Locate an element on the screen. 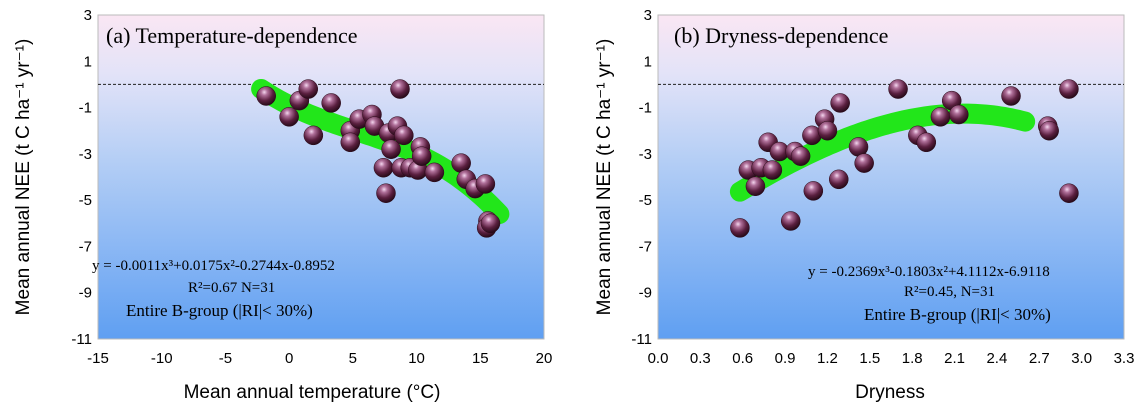 The image size is (1144, 410). x-tick-label: 0 is located at coordinates (289, 358).